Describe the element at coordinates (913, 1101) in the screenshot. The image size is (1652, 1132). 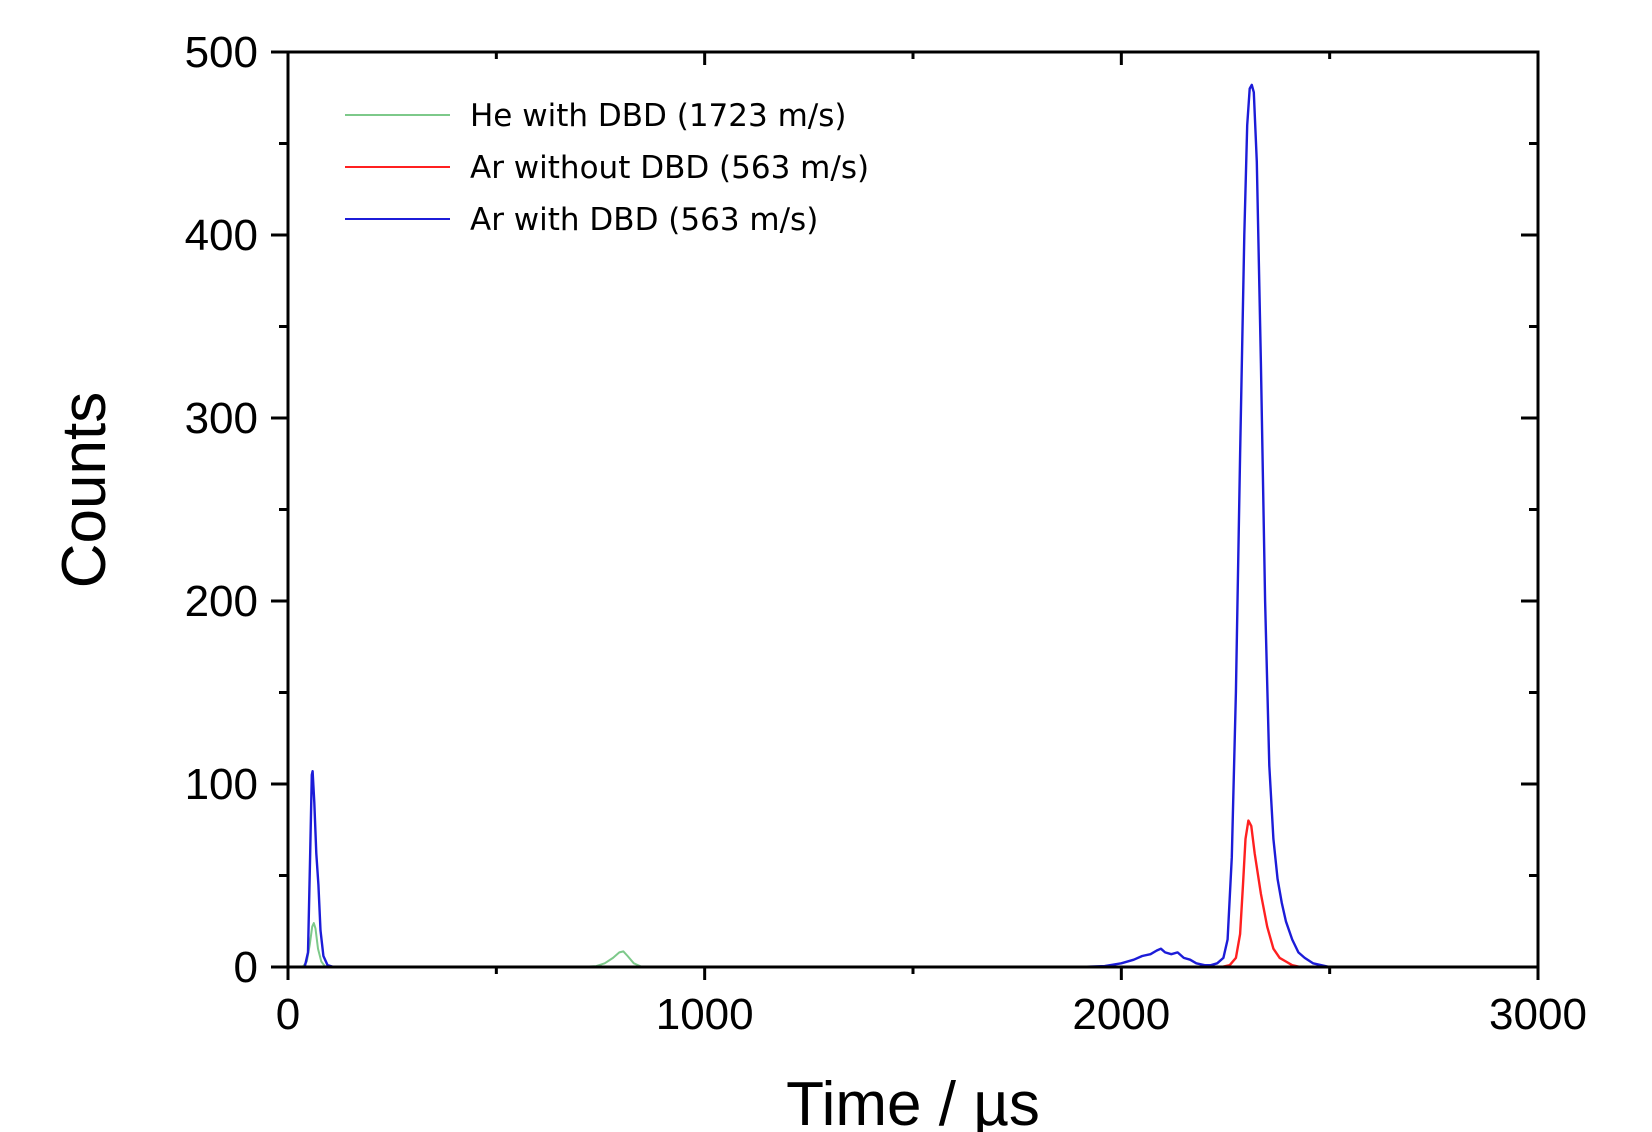
I see `x-axis-title: Time / µs` at that location.